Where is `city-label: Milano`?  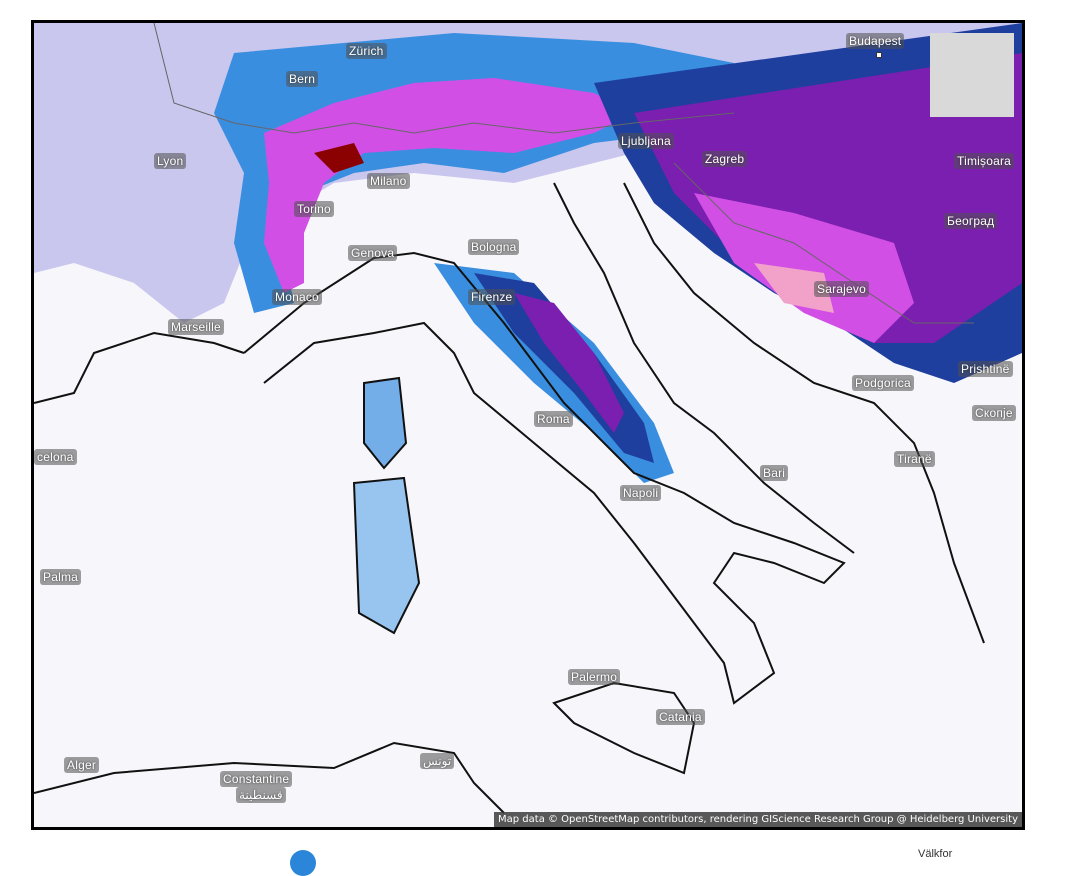
city-label: Milano is located at coordinates (388, 181).